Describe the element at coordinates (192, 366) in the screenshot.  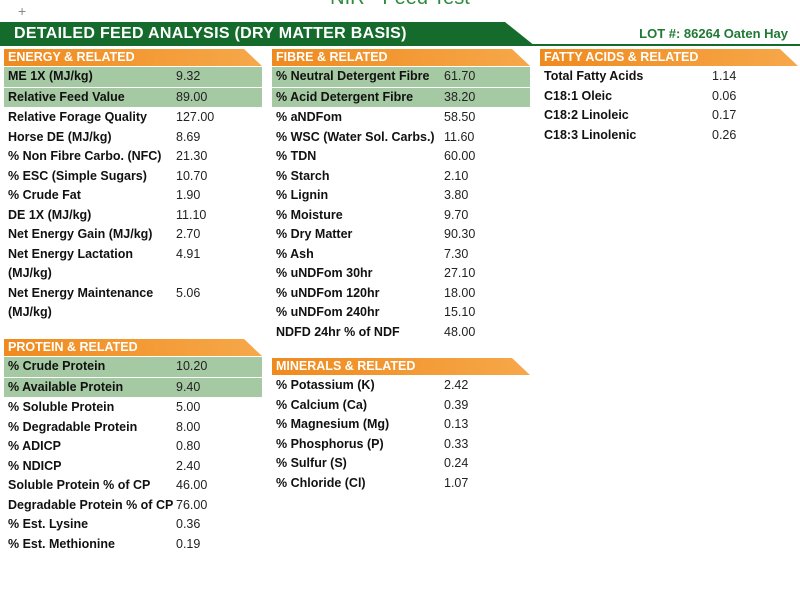
I see `row-value: 10.20` at that location.